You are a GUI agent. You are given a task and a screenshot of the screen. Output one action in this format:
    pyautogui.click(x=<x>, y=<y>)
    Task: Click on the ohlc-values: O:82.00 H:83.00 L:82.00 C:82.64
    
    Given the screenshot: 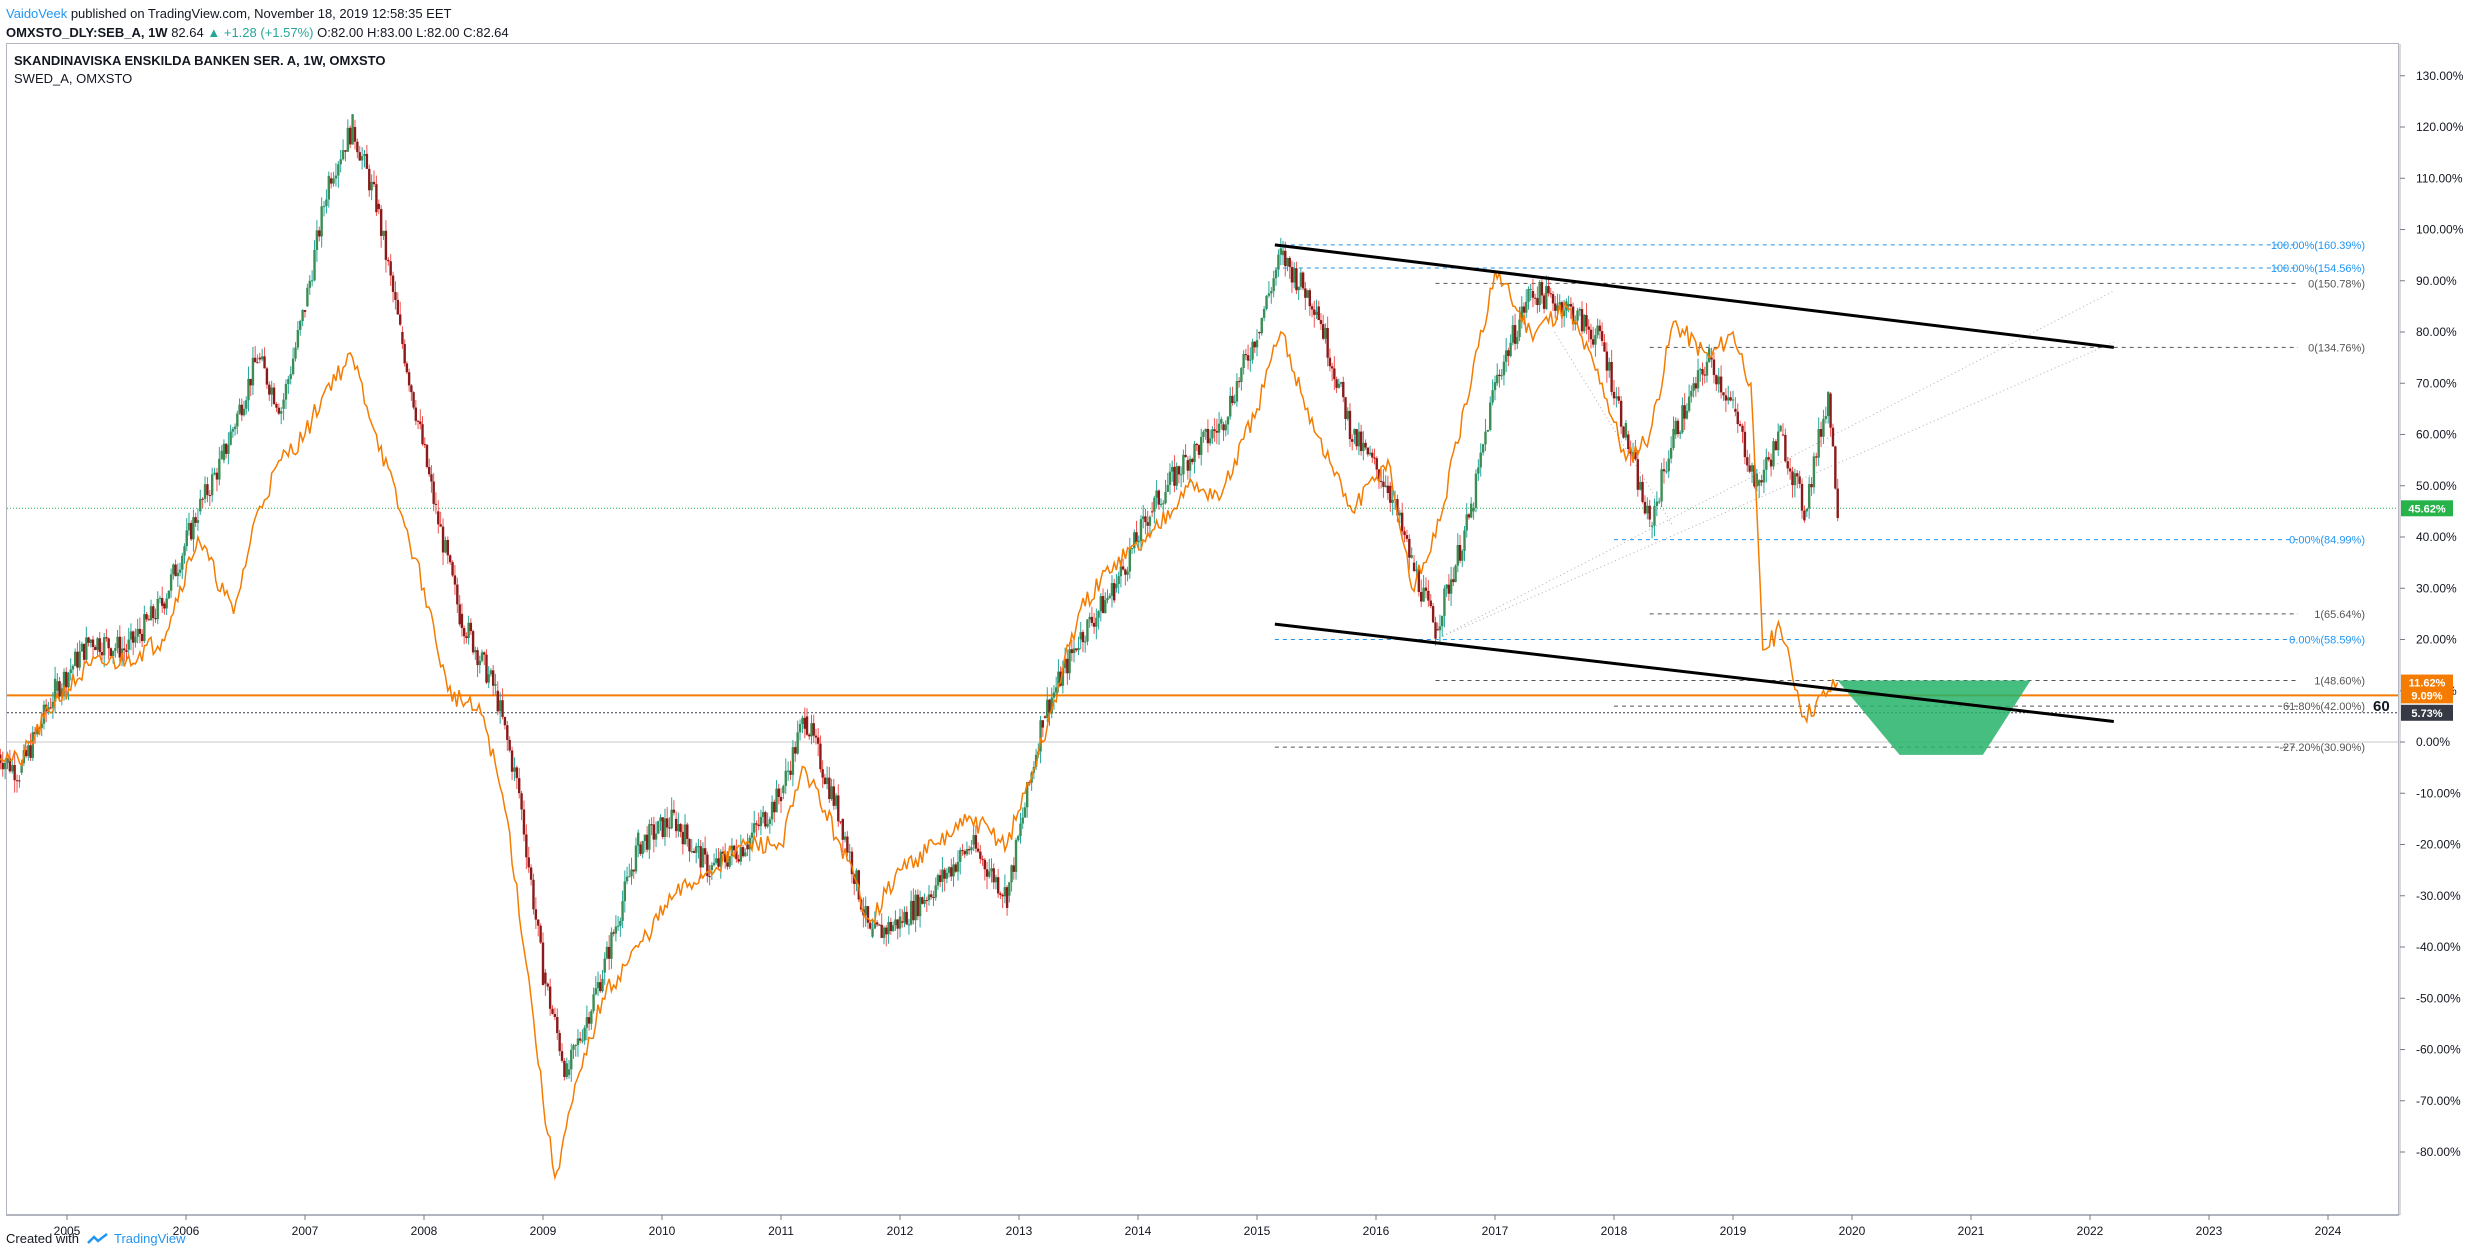 What is the action you would take?
    pyautogui.click(x=413, y=32)
    